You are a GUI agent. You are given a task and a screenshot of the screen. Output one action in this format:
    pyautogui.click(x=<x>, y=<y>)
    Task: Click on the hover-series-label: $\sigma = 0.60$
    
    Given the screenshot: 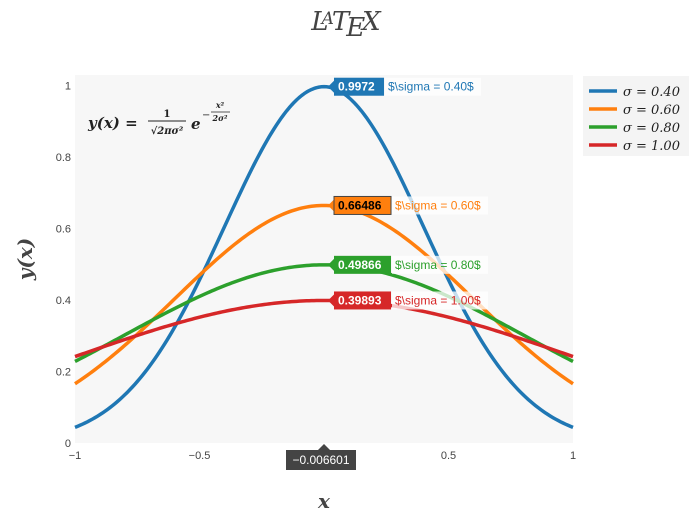 What is the action you would take?
    pyautogui.click(x=438, y=205)
    